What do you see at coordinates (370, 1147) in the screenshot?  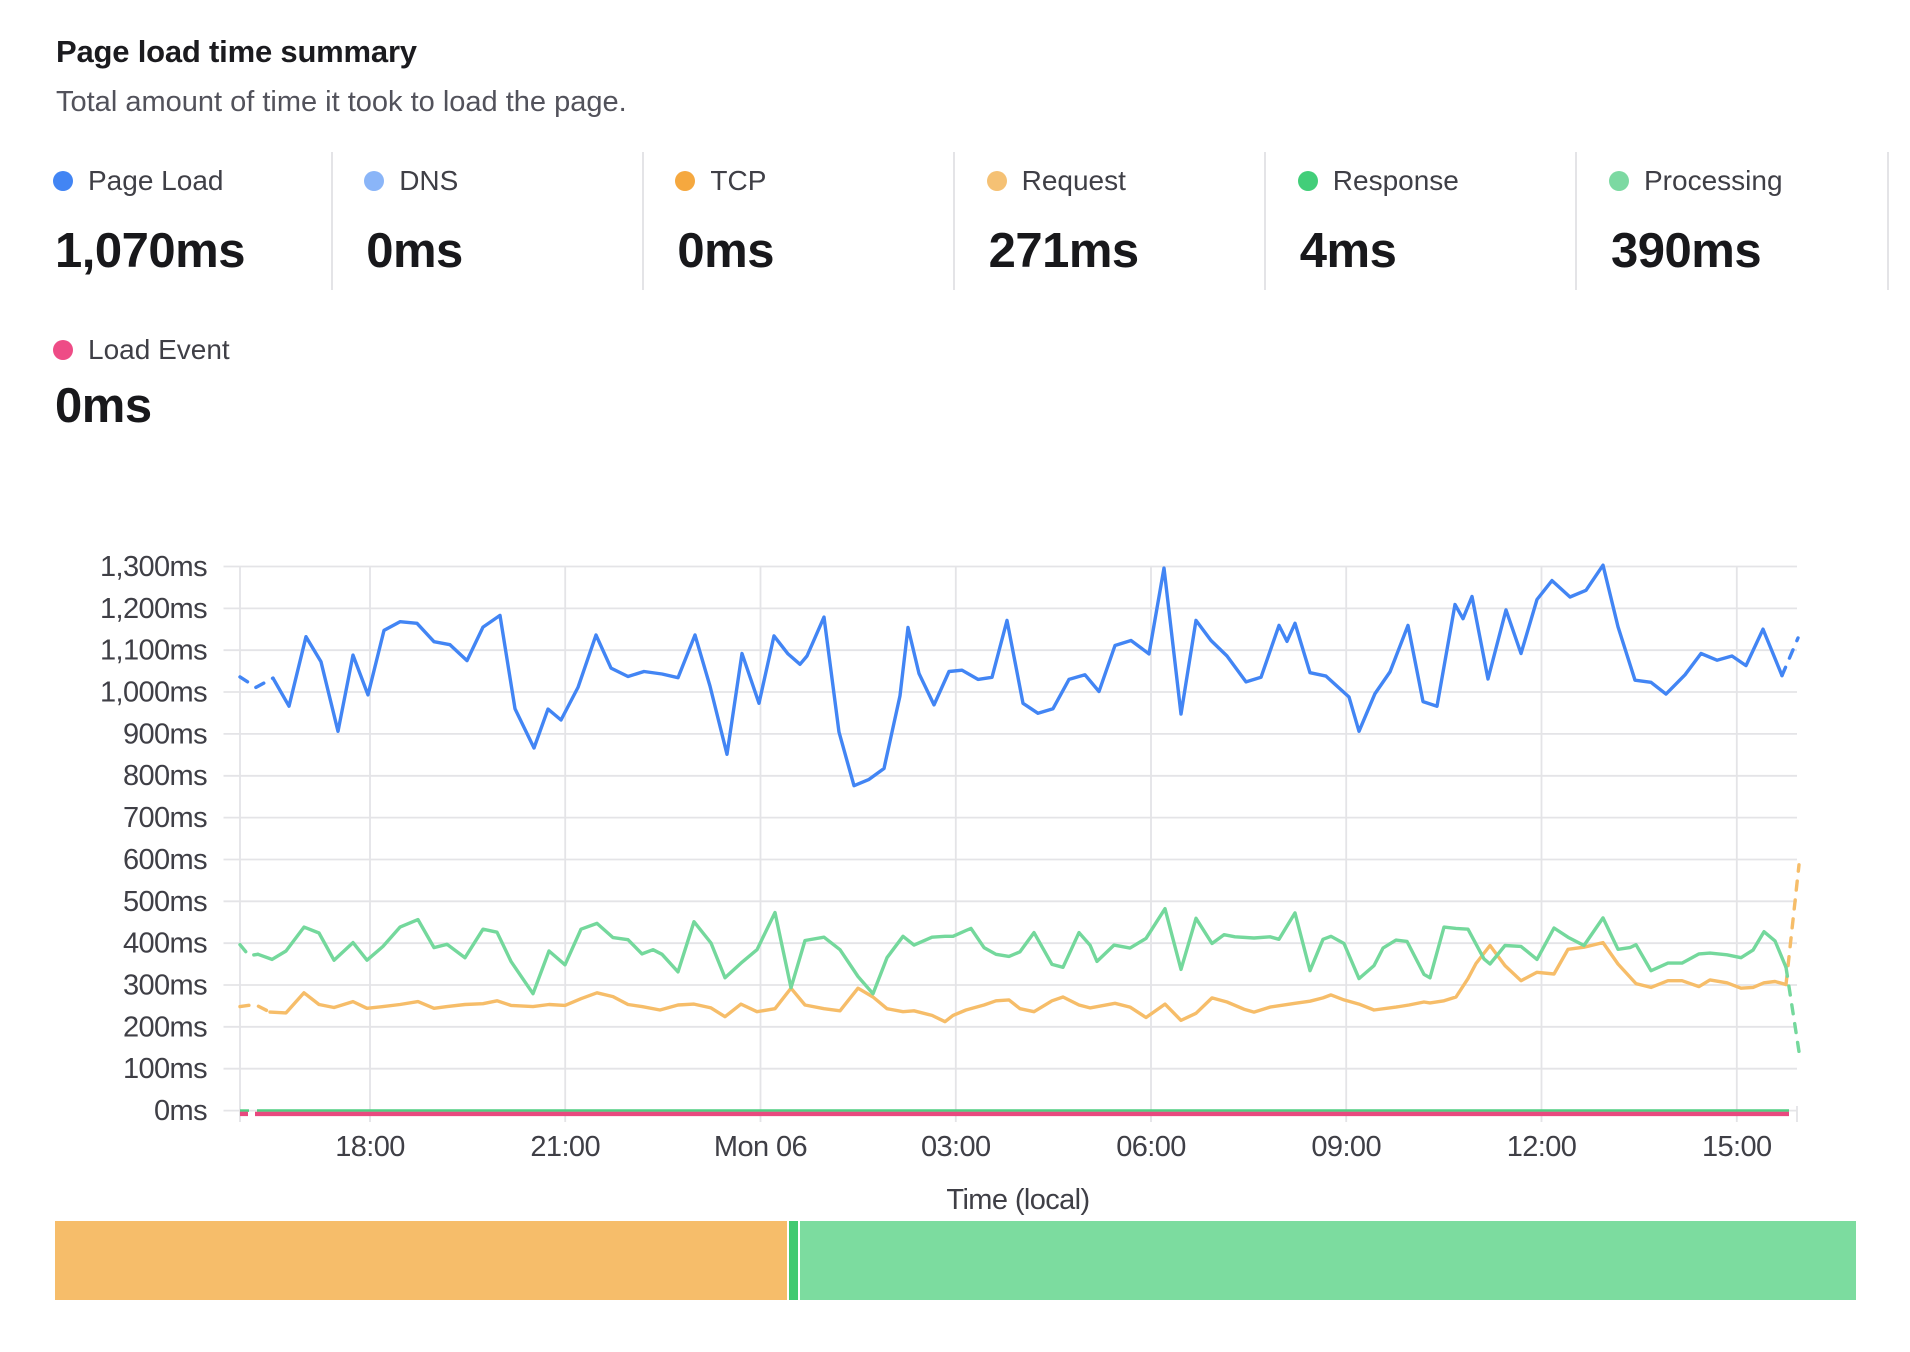 I see `svg-text: 18:00` at bounding box center [370, 1147].